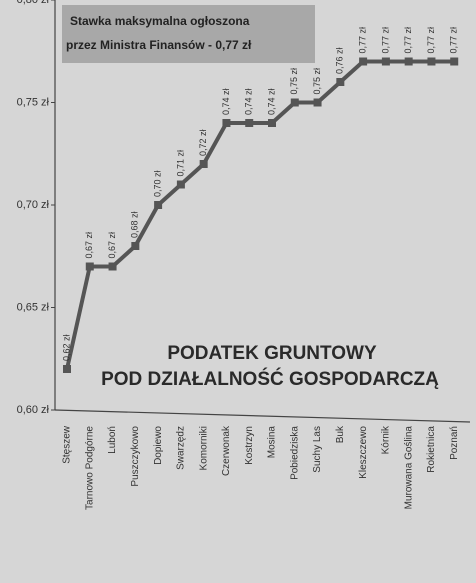  I want to click on value-label: 0,70 zł, so click(157, 183).